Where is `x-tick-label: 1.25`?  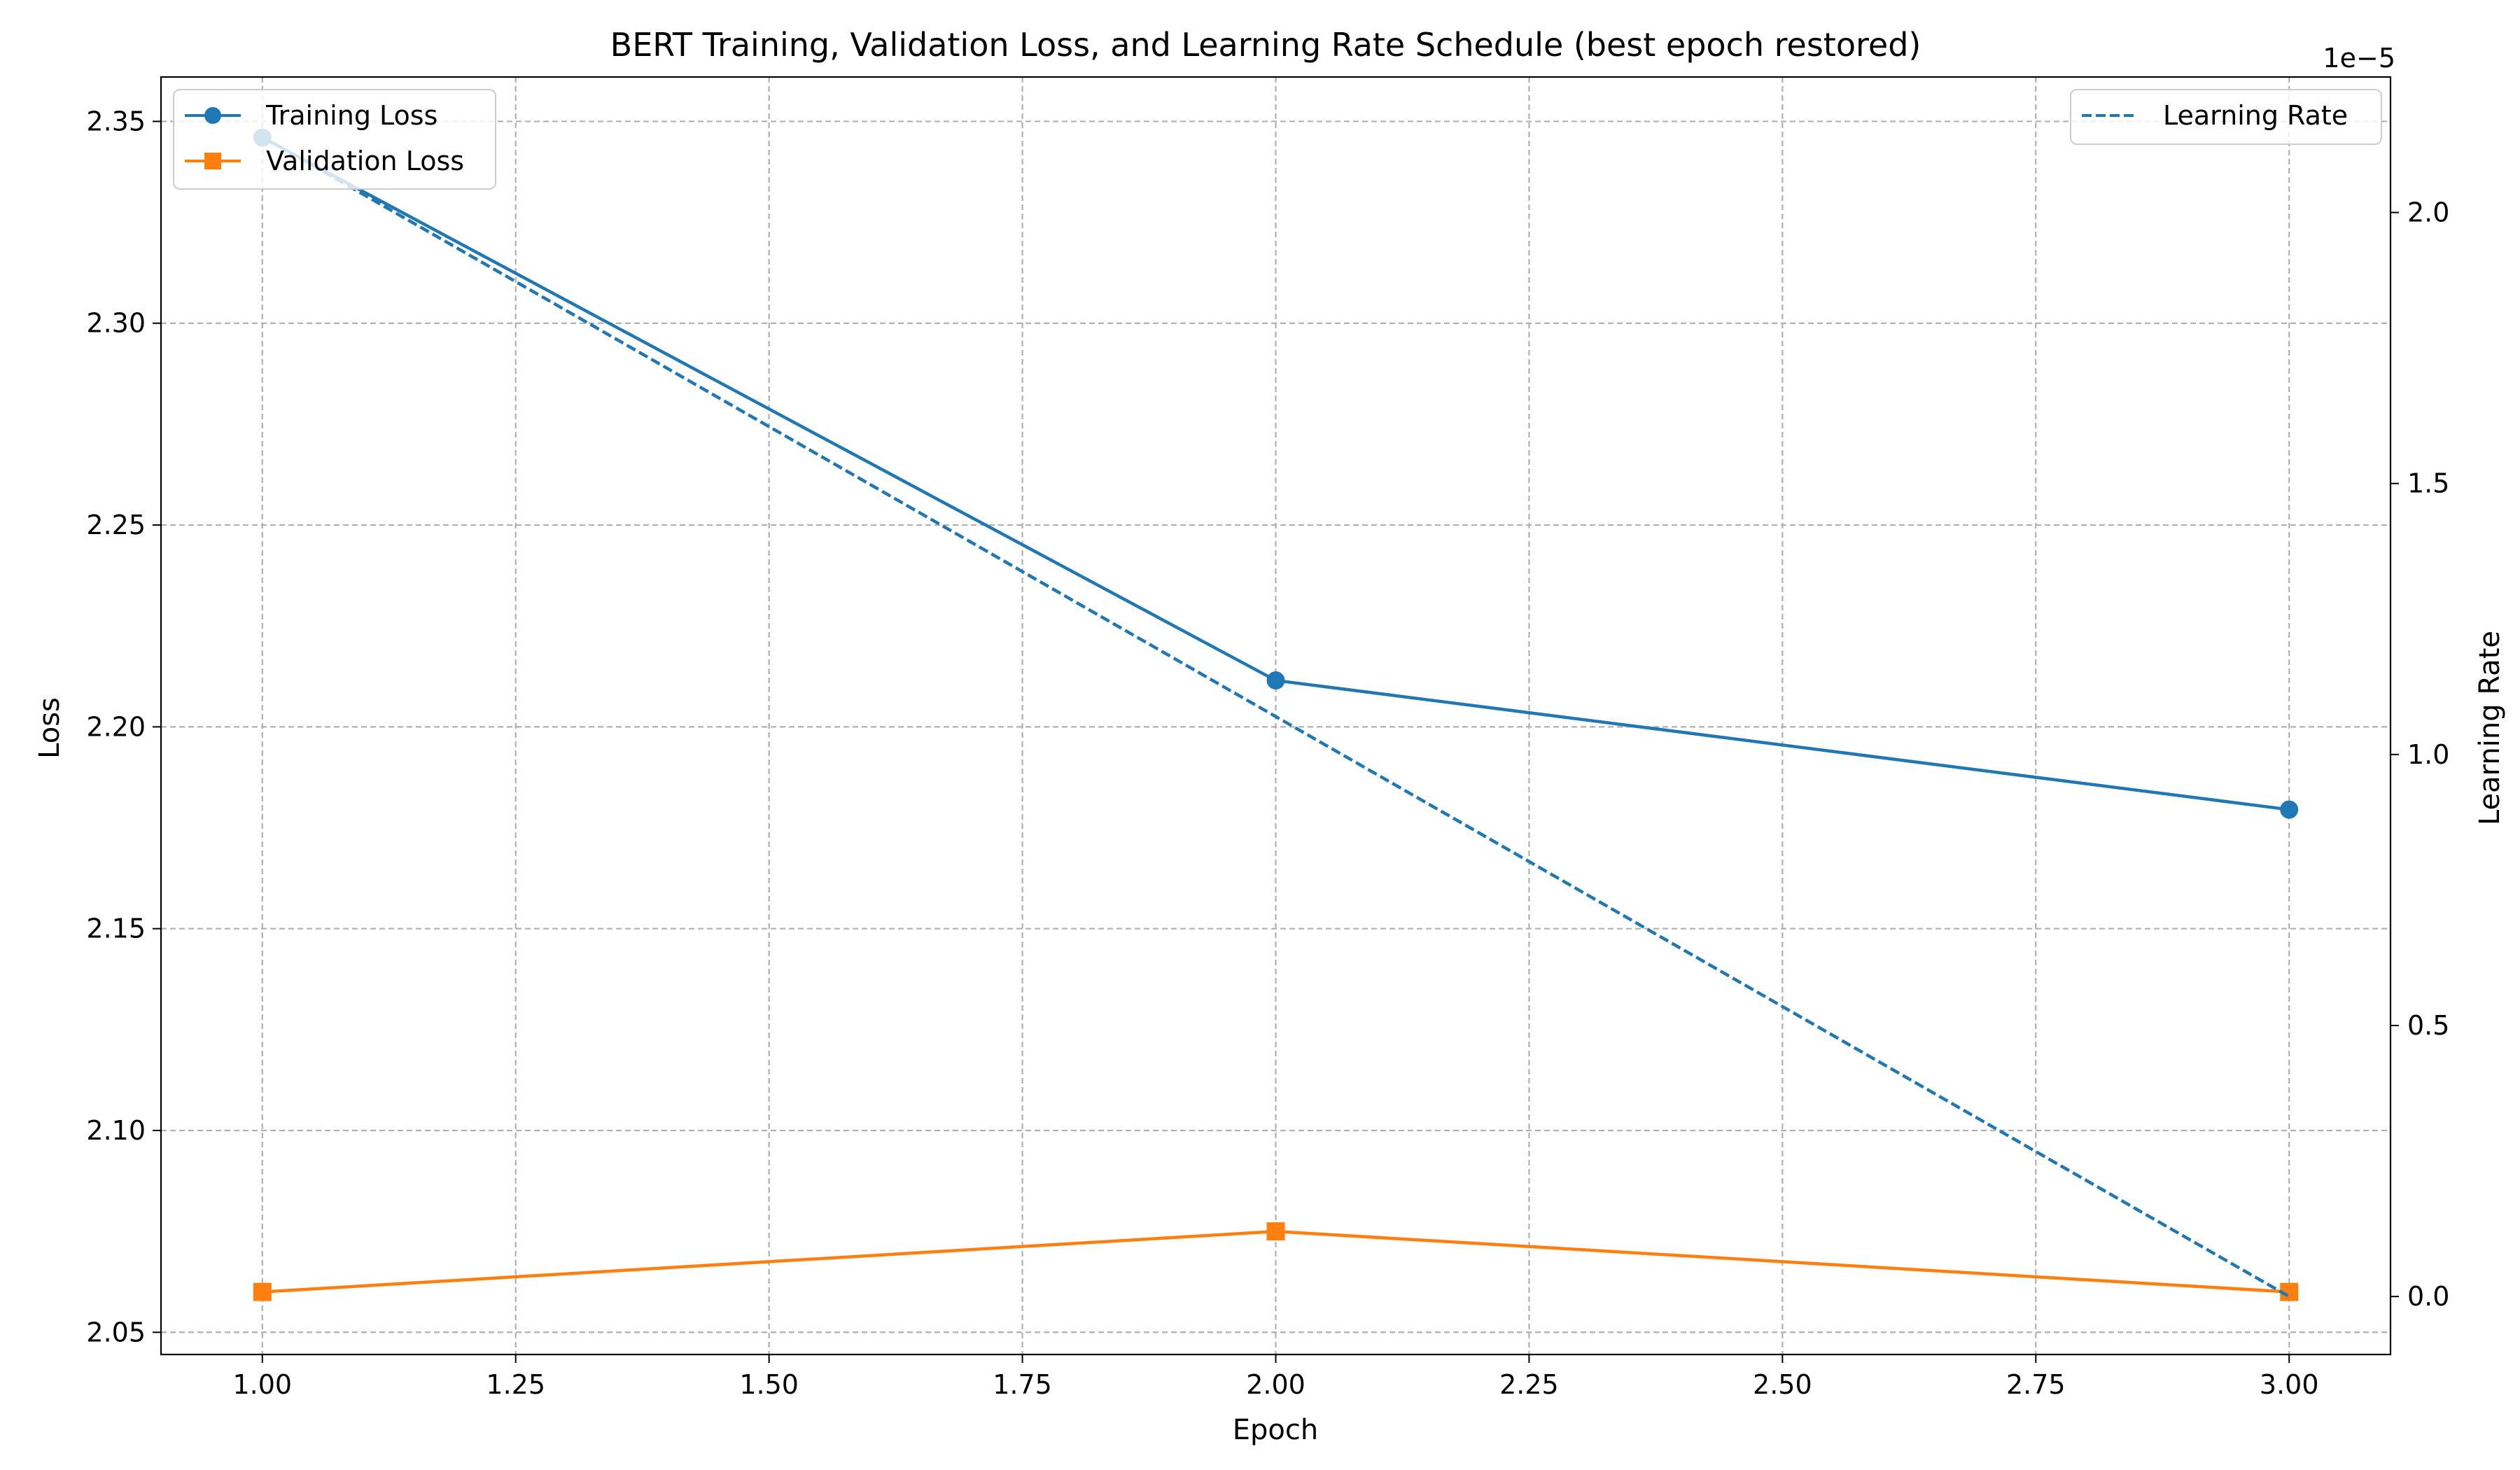
x-tick-label: 1.25 is located at coordinates (515, 1384).